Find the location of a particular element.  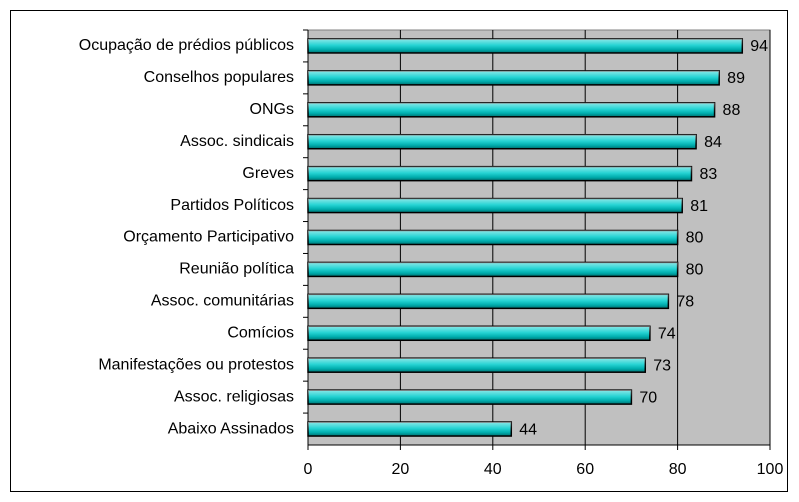

data-label: 83 is located at coordinates (708, 174).